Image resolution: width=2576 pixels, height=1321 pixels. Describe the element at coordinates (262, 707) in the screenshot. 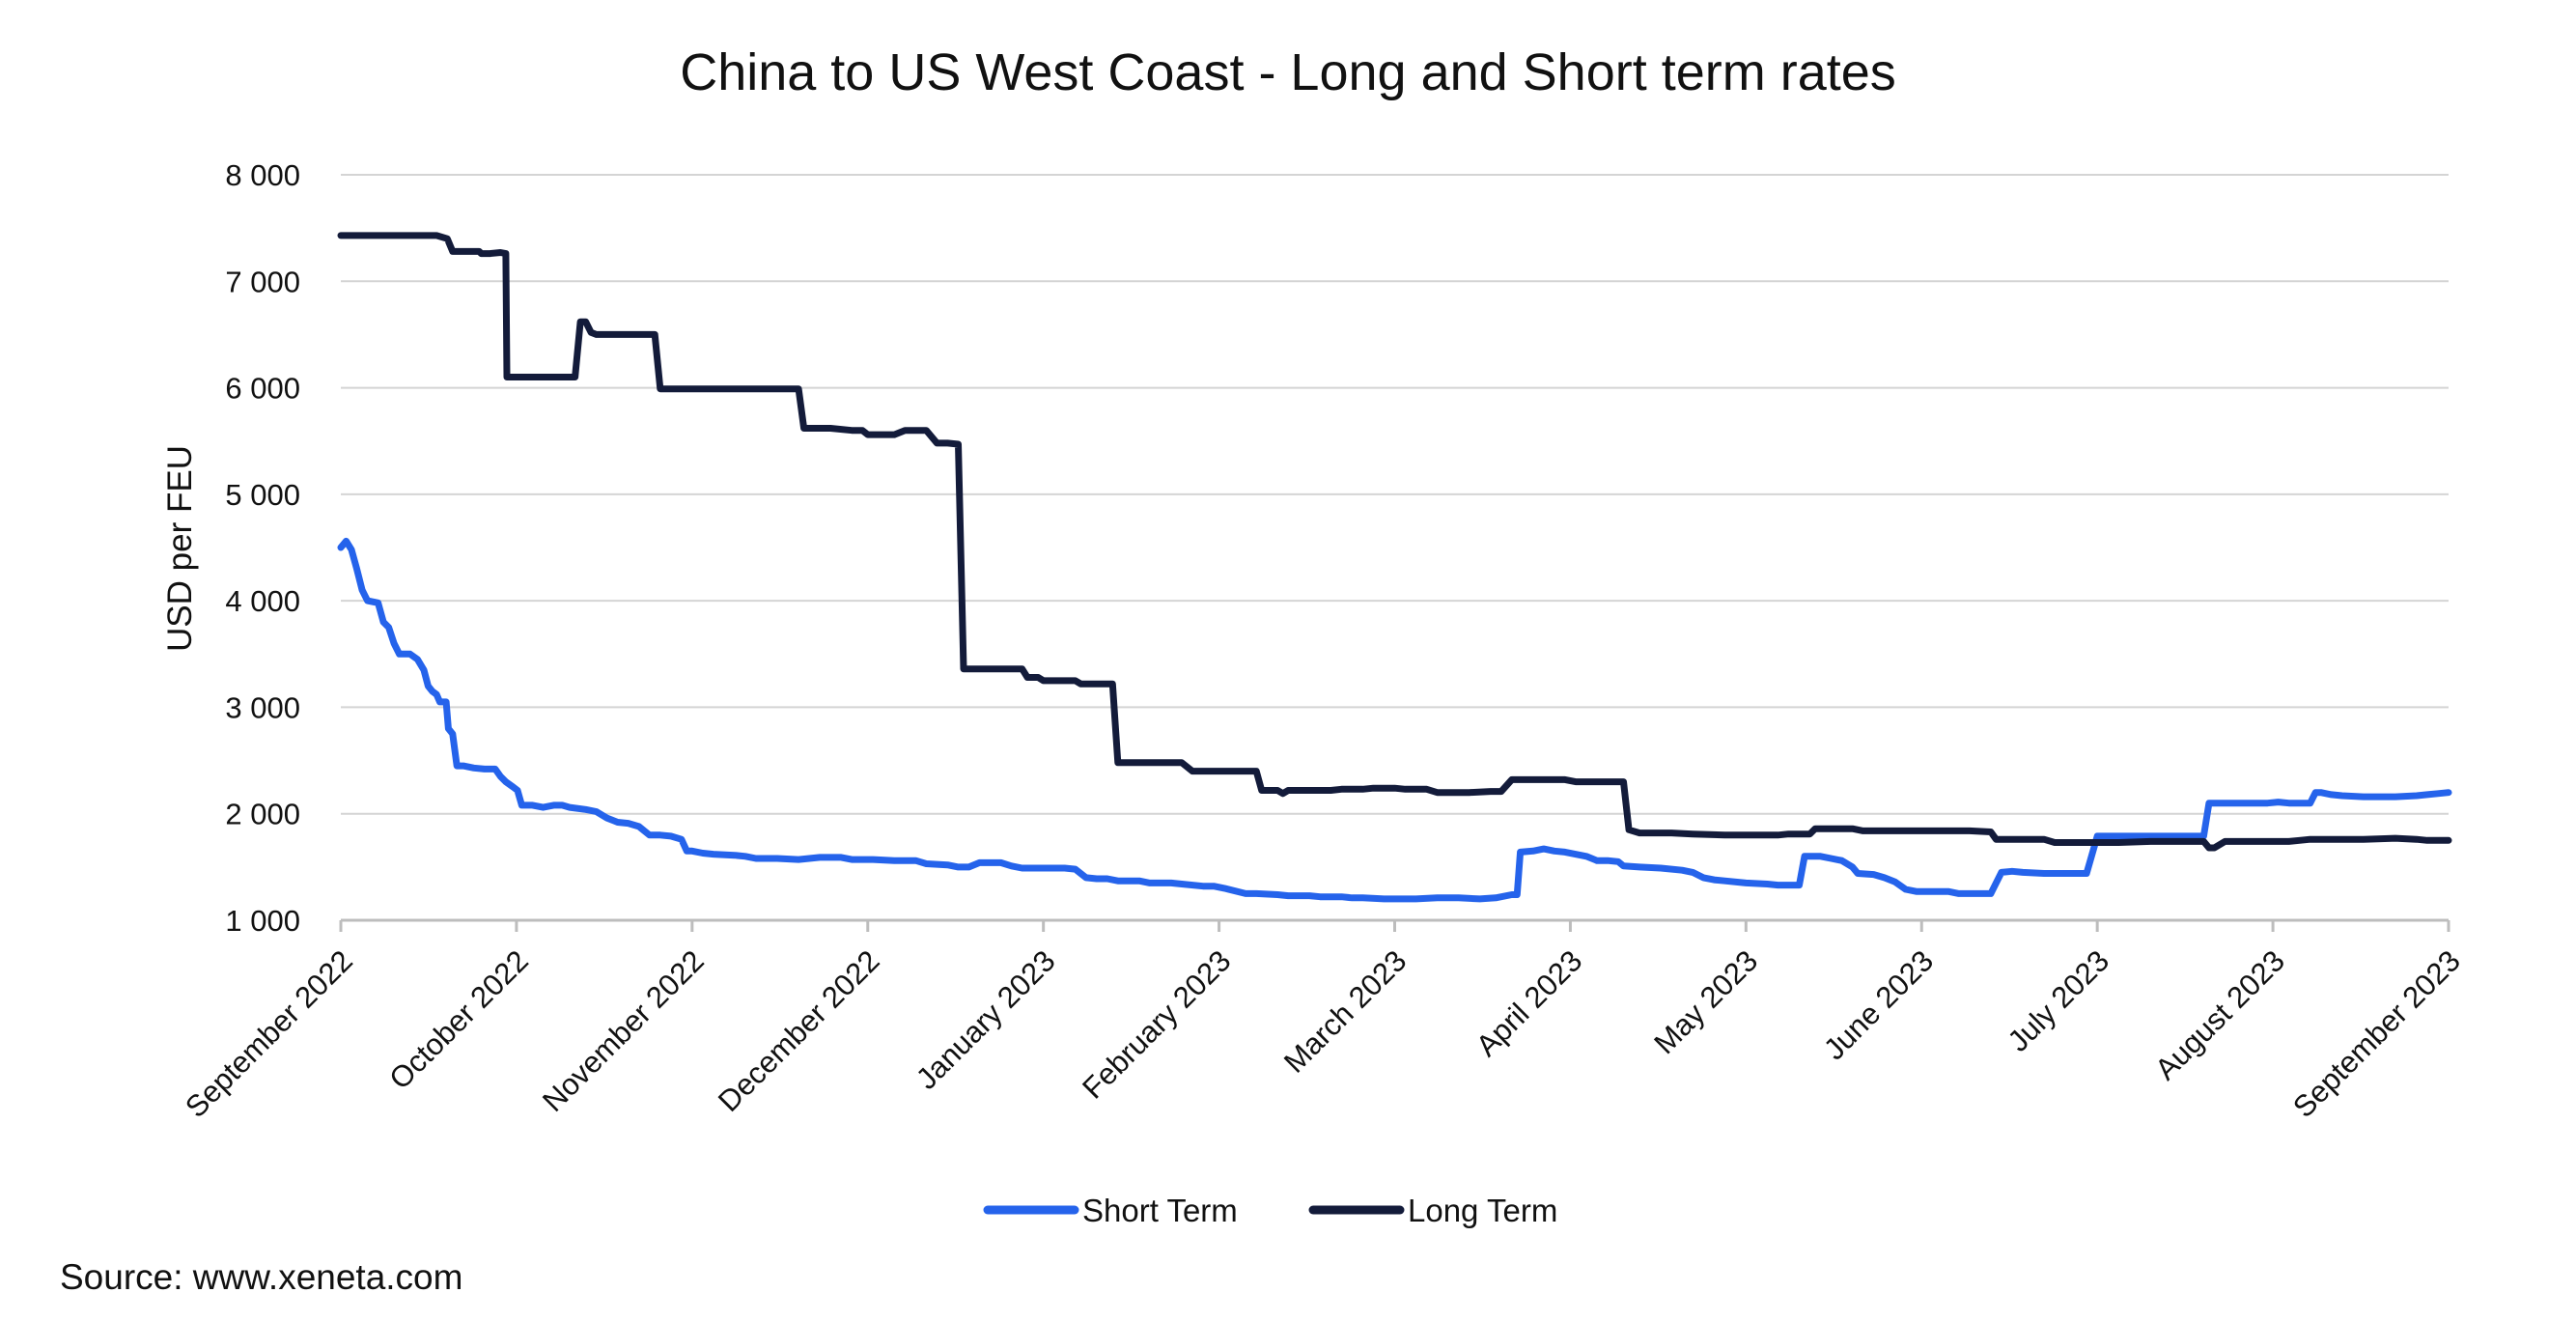

I see `y-tick-label: 3 000` at that location.